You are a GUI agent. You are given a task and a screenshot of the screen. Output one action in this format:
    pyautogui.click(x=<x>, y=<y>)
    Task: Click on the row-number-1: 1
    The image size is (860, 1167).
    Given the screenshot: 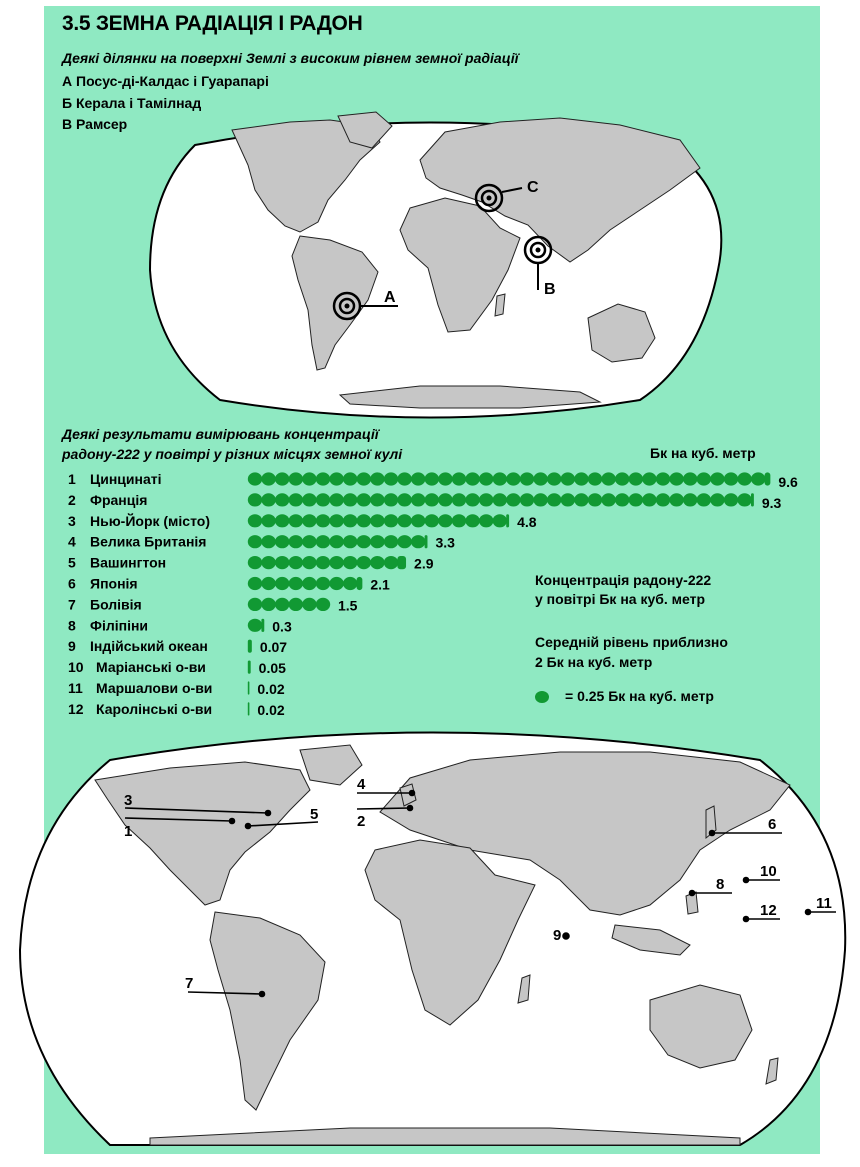 What is the action you would take?
    pyautogui.click(x=72, y=479)
    